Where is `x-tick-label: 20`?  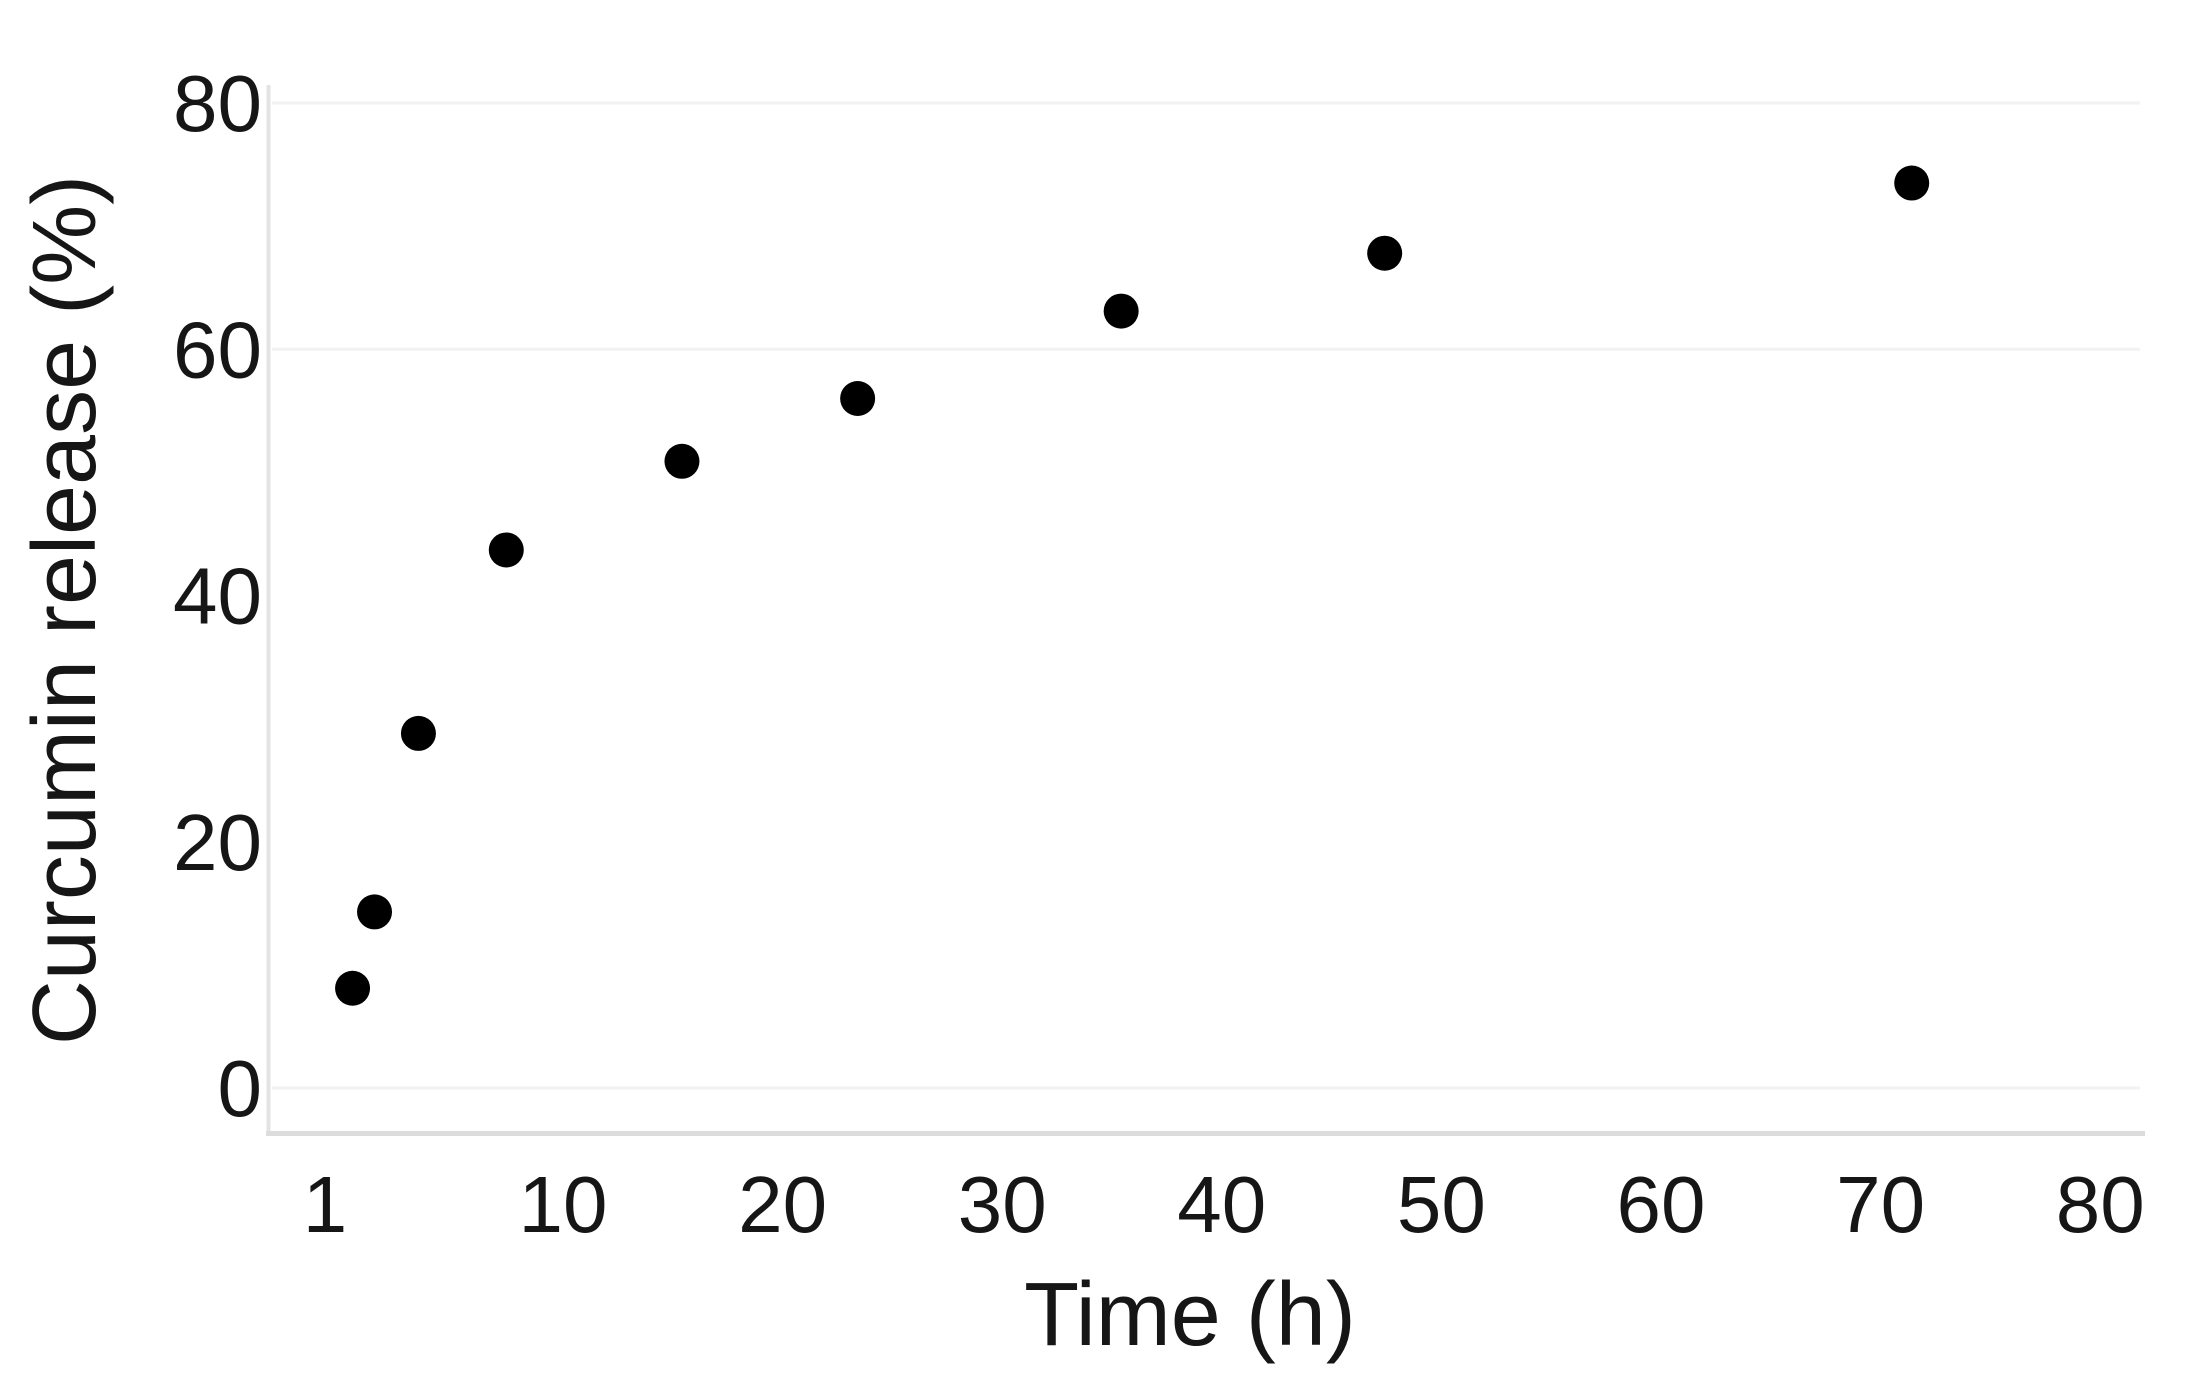 x-tick-label: 20 is located at coordinates (782, 1204).